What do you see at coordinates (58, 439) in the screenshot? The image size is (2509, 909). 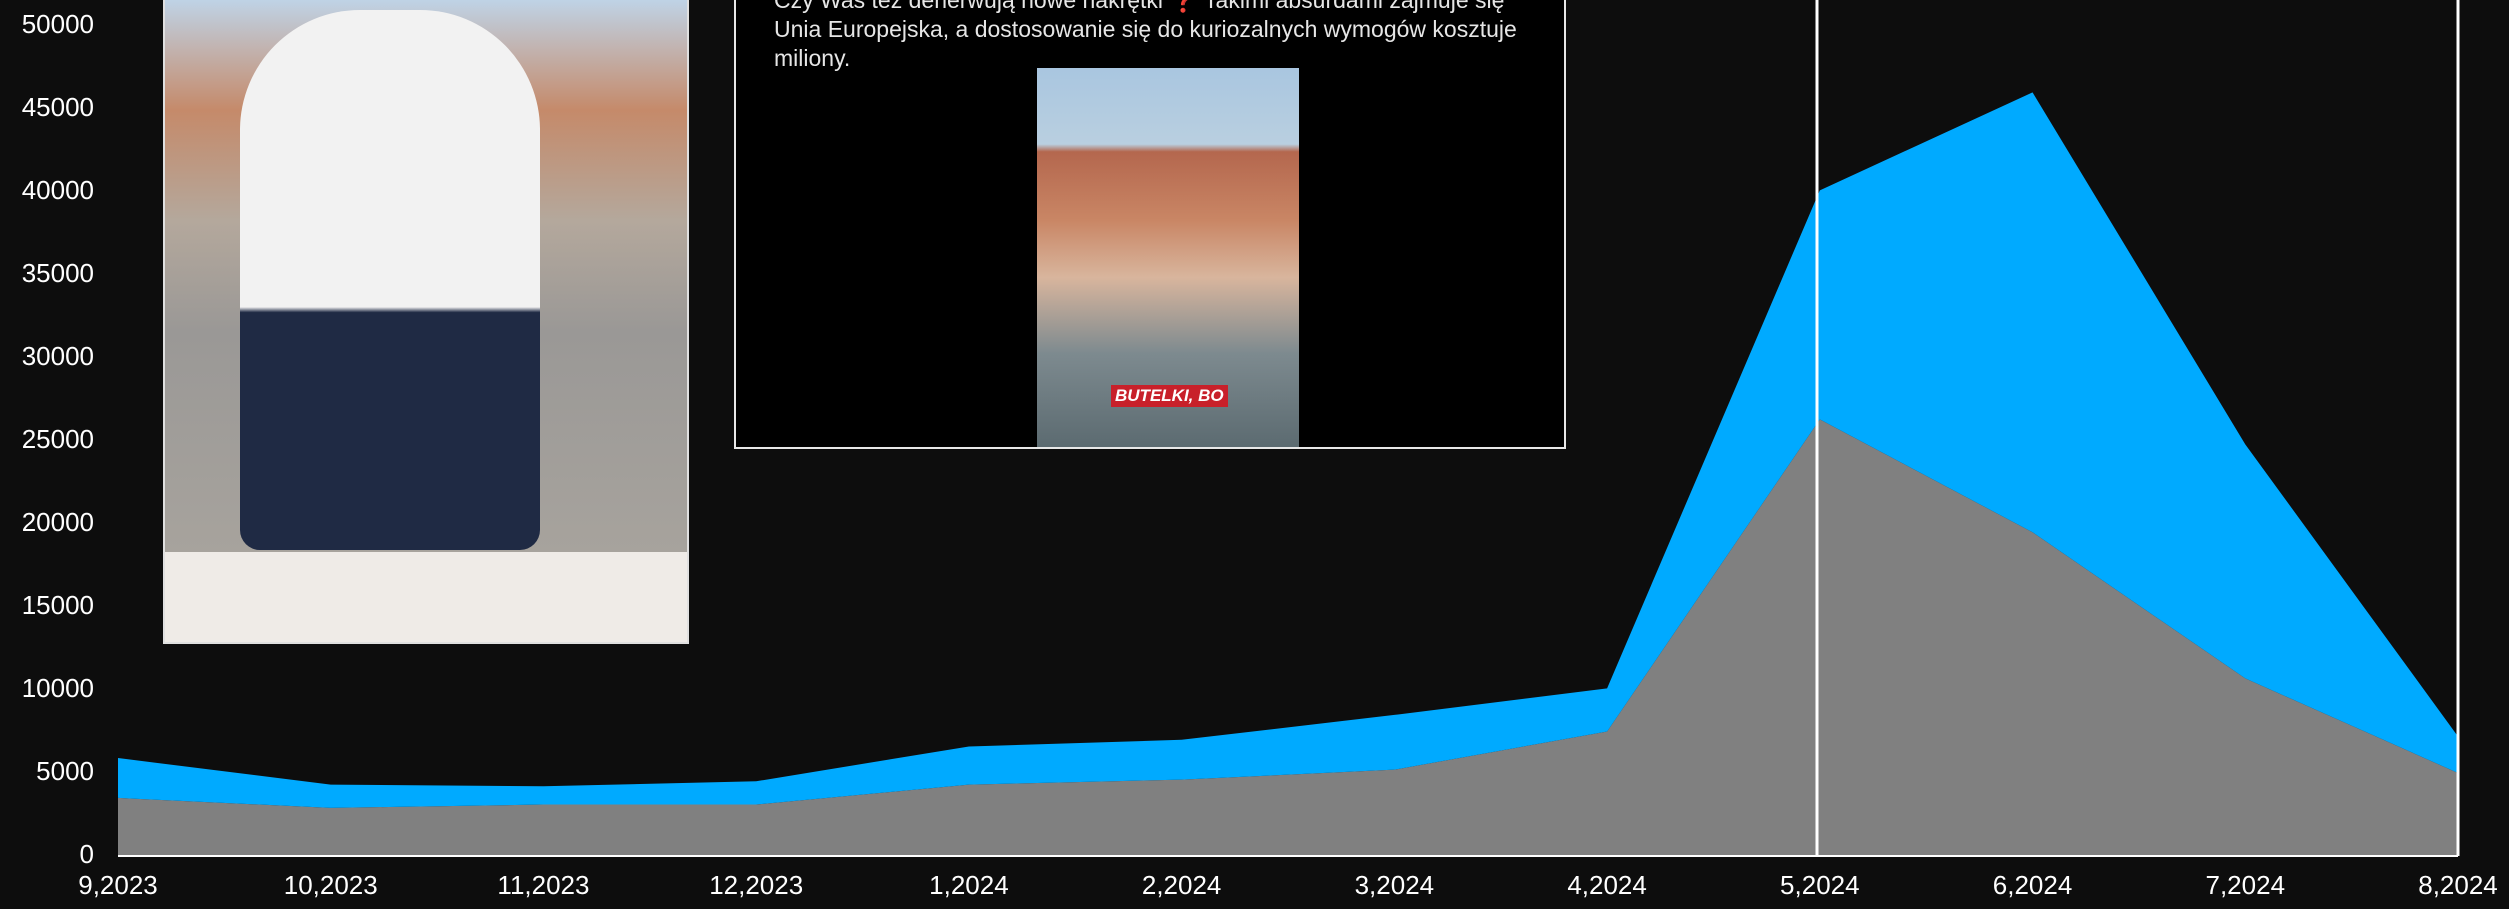 I see `y-tick-label: 25000` at bounding box center [58, 439].